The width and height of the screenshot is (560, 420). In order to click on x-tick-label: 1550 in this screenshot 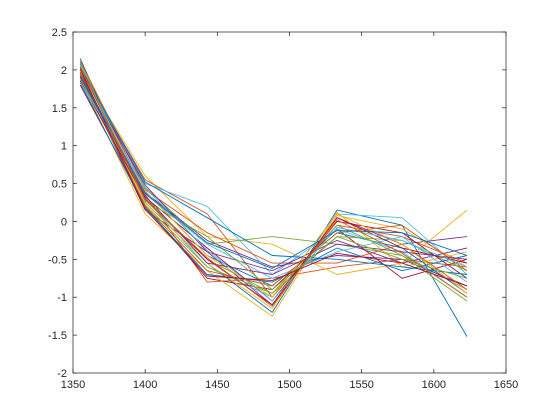, I will do `click(361, 385)`.